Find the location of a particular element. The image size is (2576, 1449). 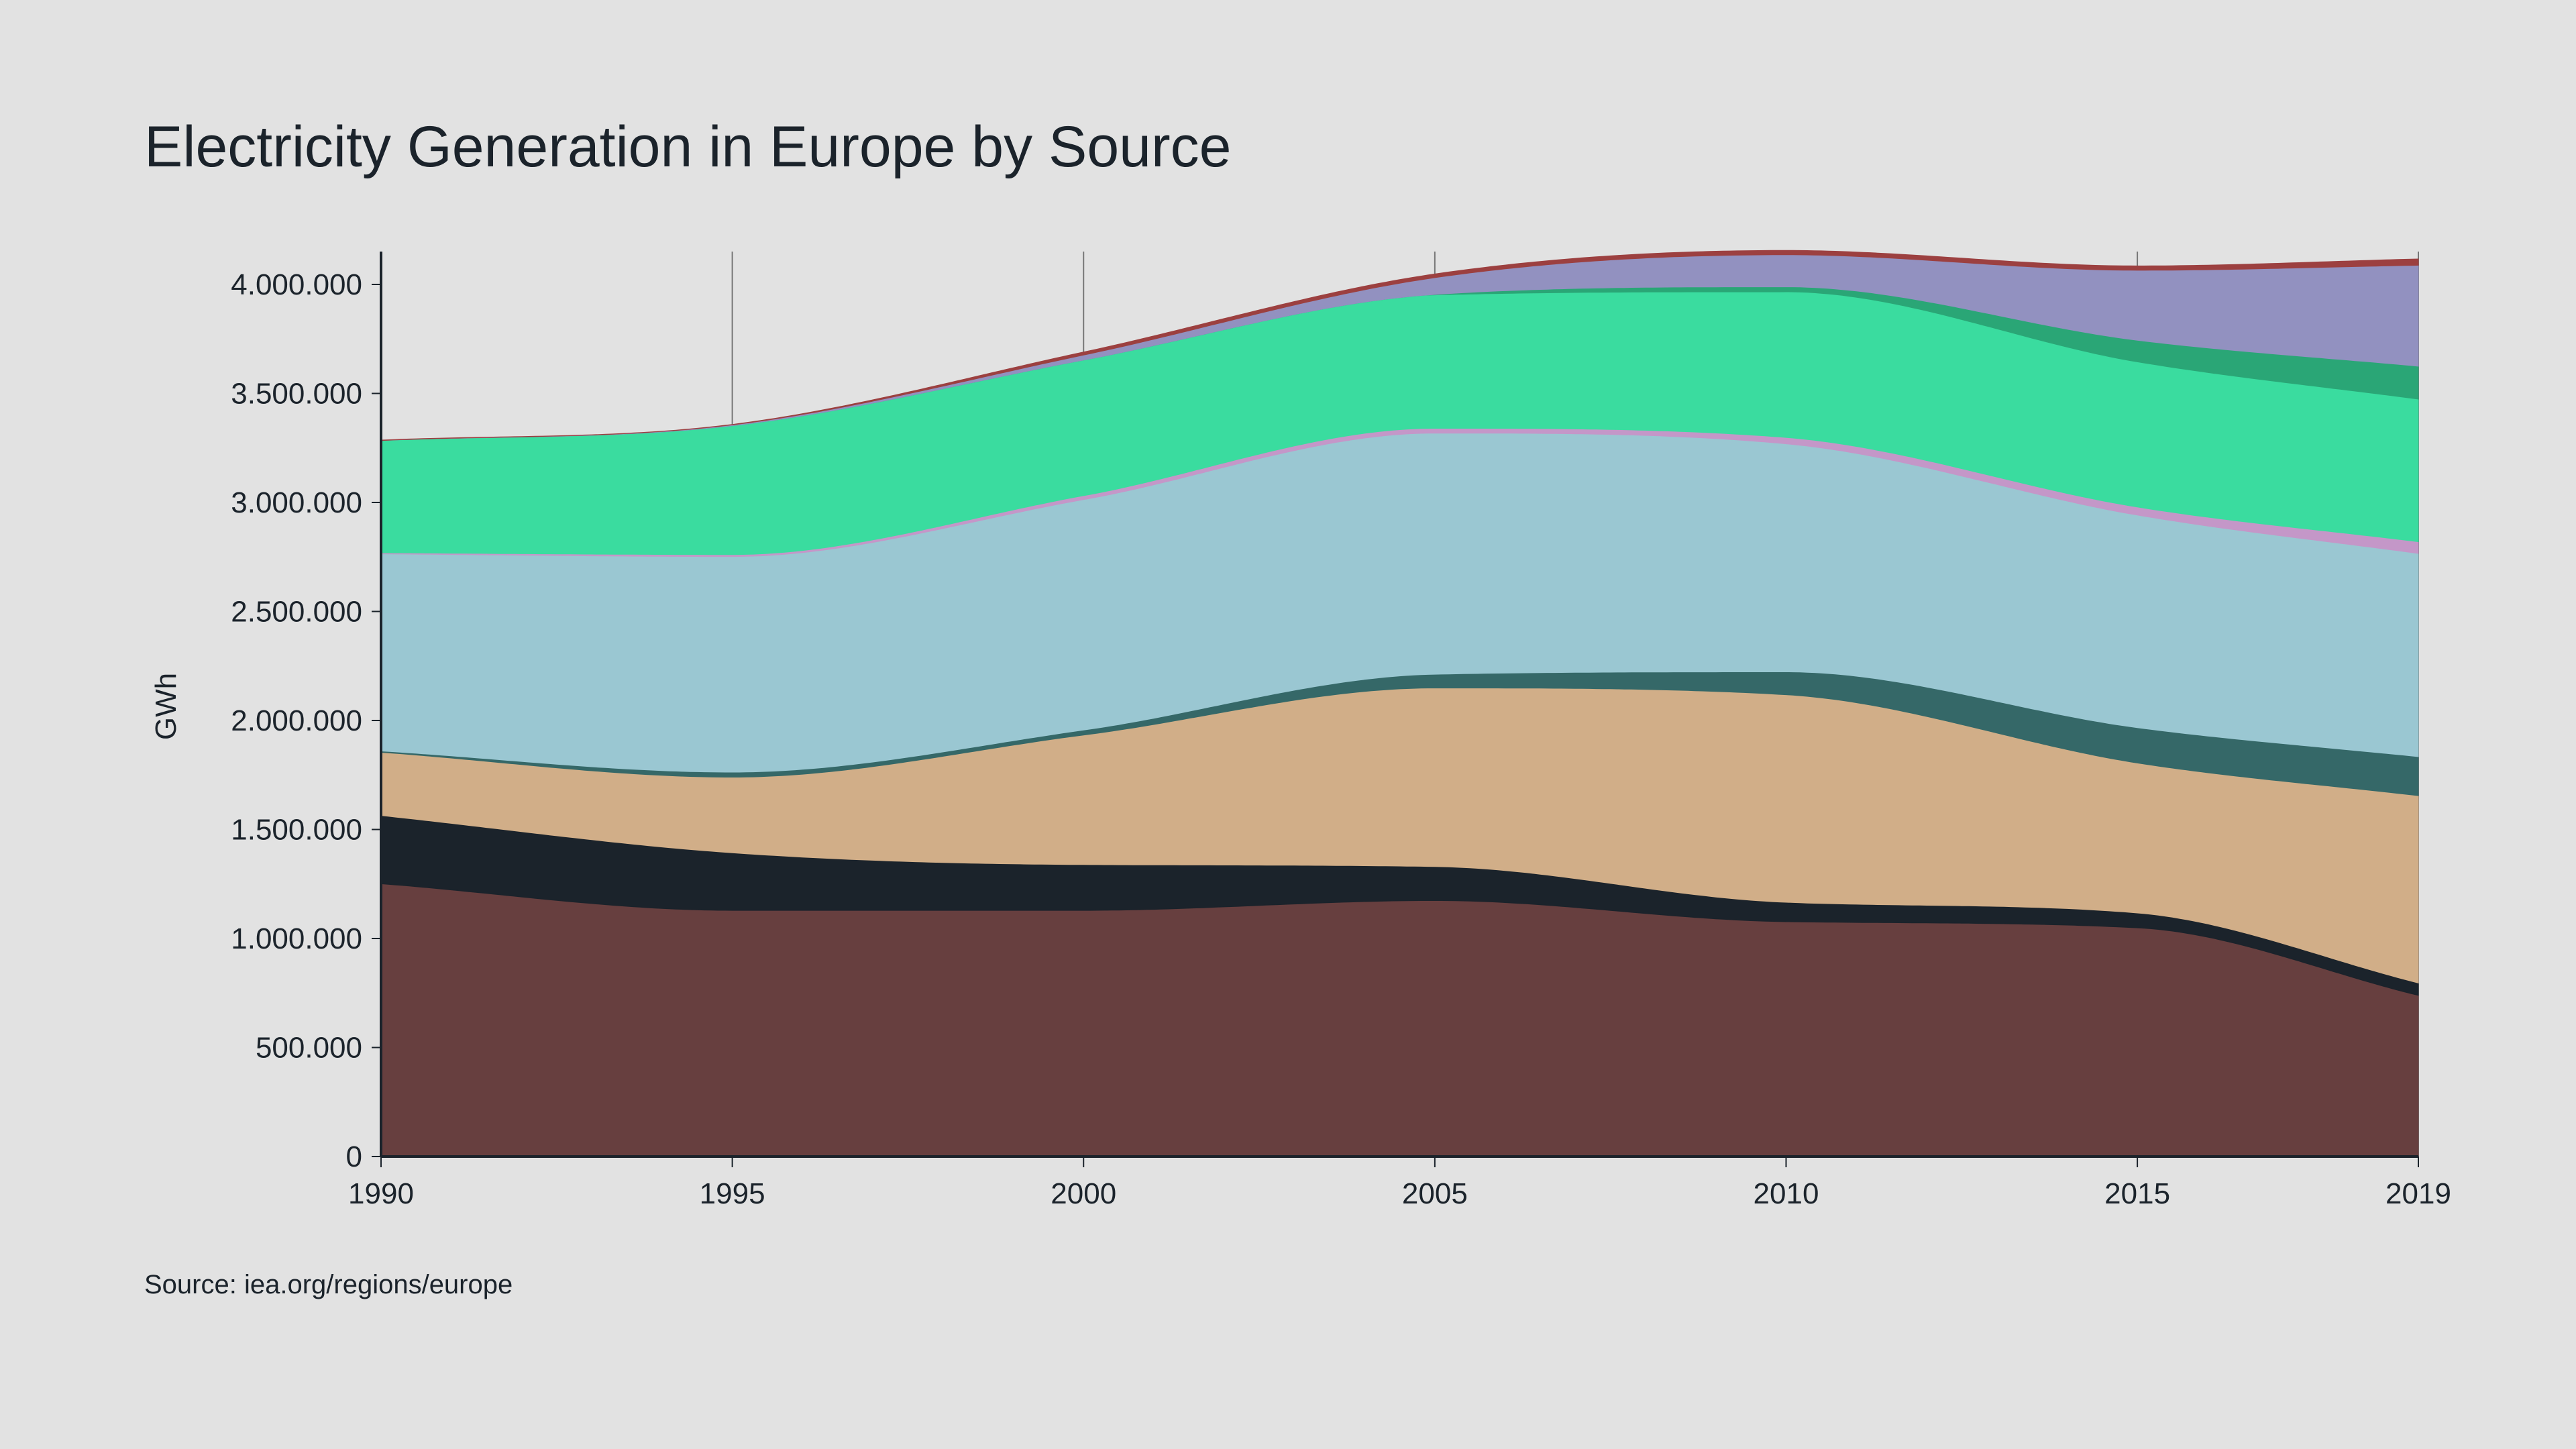

y-tick-label: 2.500.000 is located at coordinates (296, 612).